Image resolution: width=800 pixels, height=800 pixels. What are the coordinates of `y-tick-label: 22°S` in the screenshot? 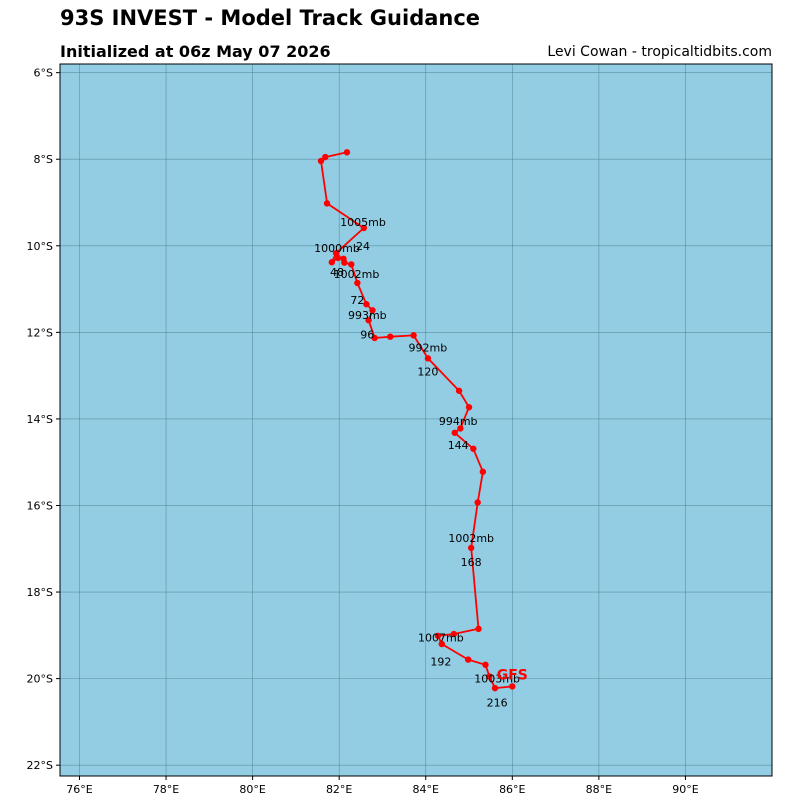 It's located at (40, 765).